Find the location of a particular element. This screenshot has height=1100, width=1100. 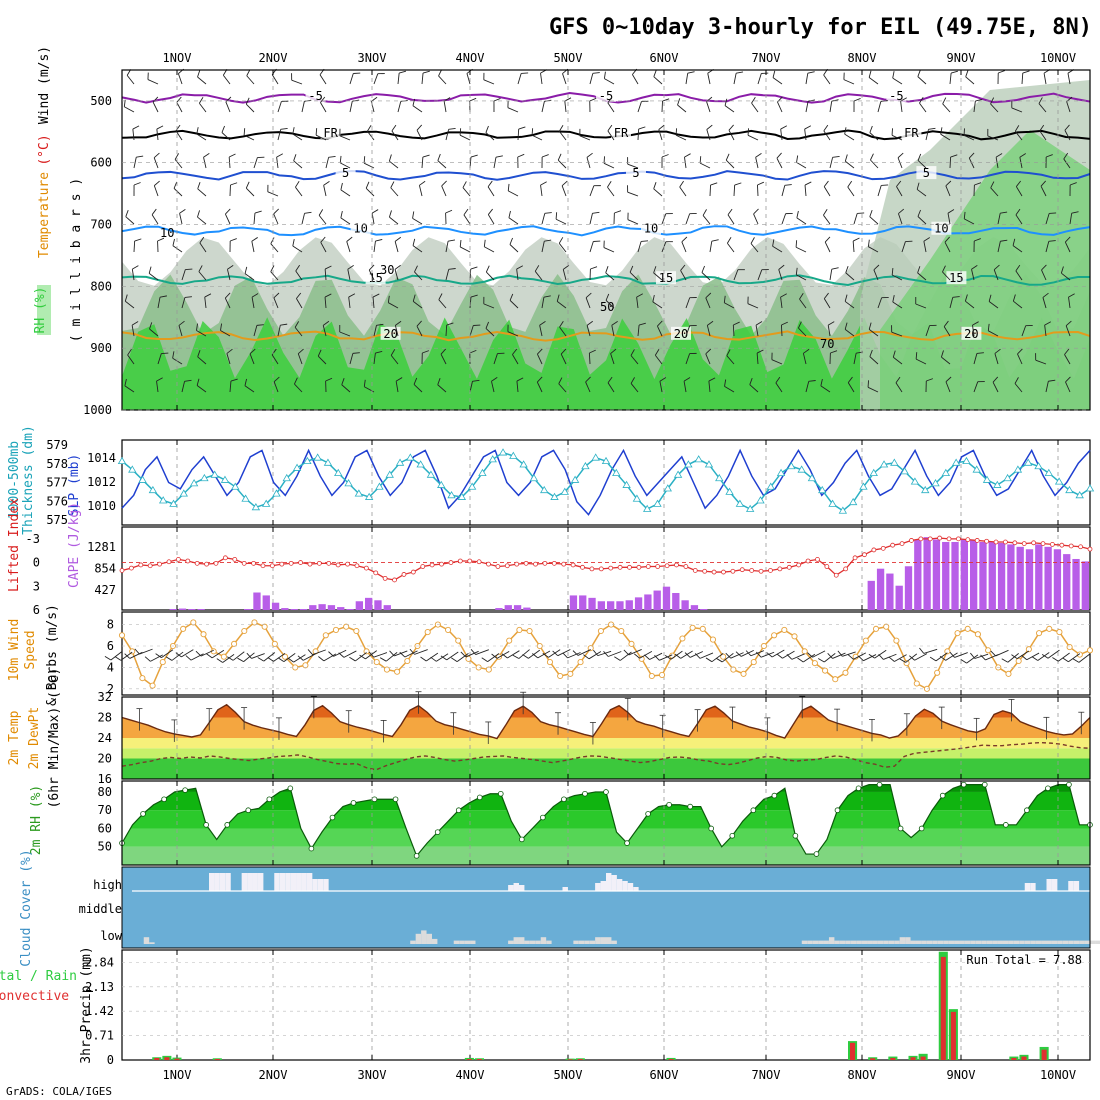

date-label-top: 9NOV is located at coordinates (961, 58).